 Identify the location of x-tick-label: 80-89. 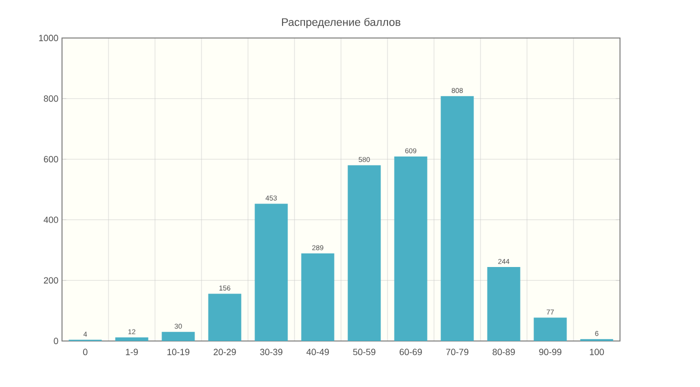
(503, 352).